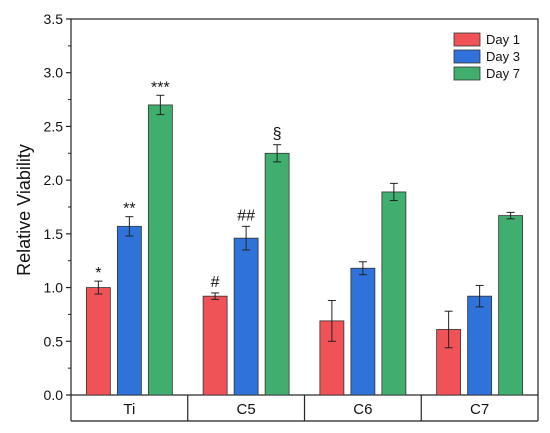 This screenshot has height=433, width=550. Describe the element at coordinates (54, 341) in the screenshot. I see `y-tick-label: 0.5` at that location.